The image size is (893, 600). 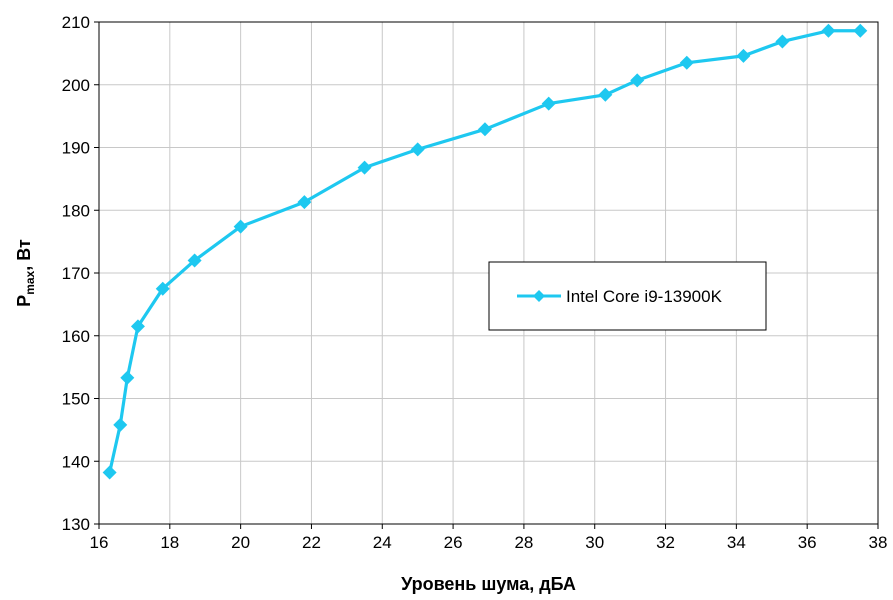 I want to click on x-tick-label: 36, so click(x=807, y=542).